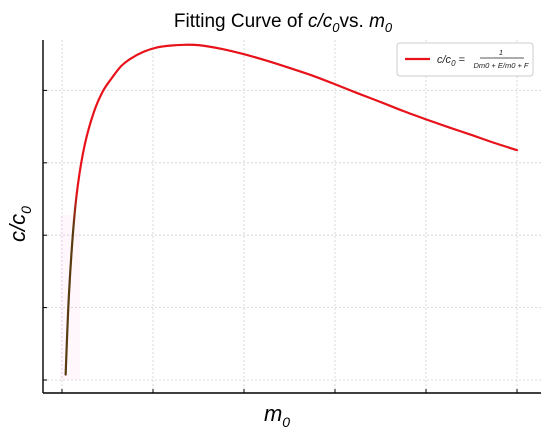  What do you see at coordinates (336, 27) in the screenshot?
I see `chart-title-sub1: 0` at bounding box center [336, 27].